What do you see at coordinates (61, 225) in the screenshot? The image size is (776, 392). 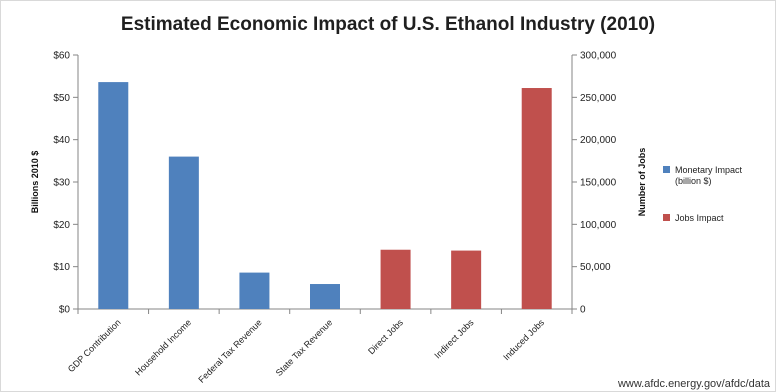 I see `left-axis-tick-label: $20` at bounding box center [61, 225].